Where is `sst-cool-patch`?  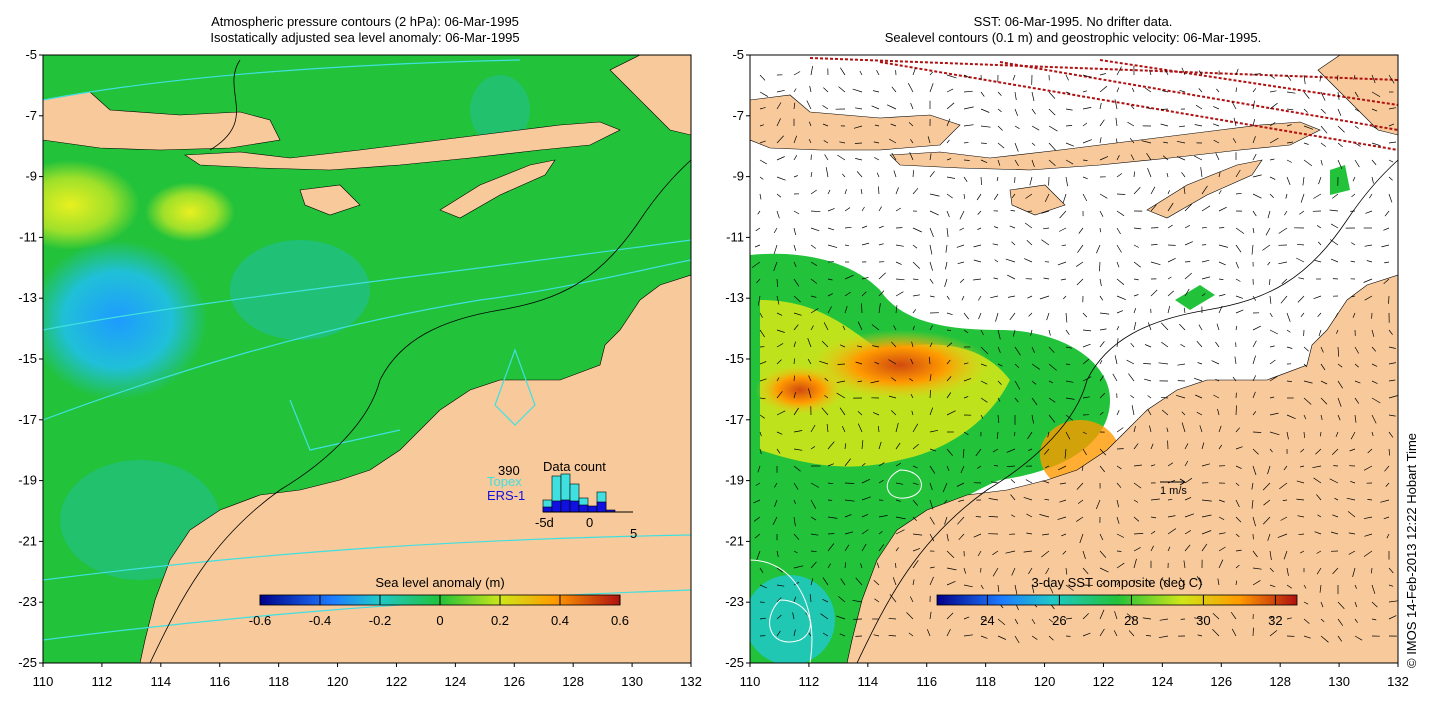 sst-cool-patch is located at coordinates (792, 619).